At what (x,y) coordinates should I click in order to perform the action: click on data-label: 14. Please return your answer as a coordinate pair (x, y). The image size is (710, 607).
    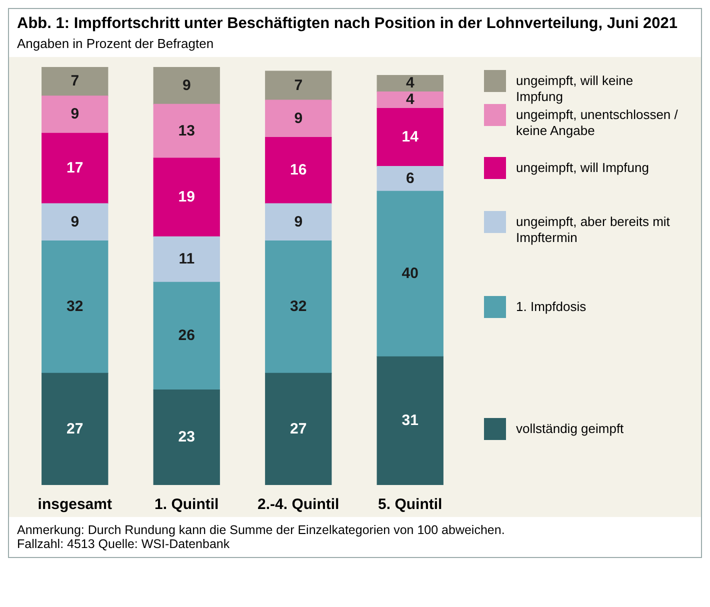
    Looking at the image, I should click on (411, 137).